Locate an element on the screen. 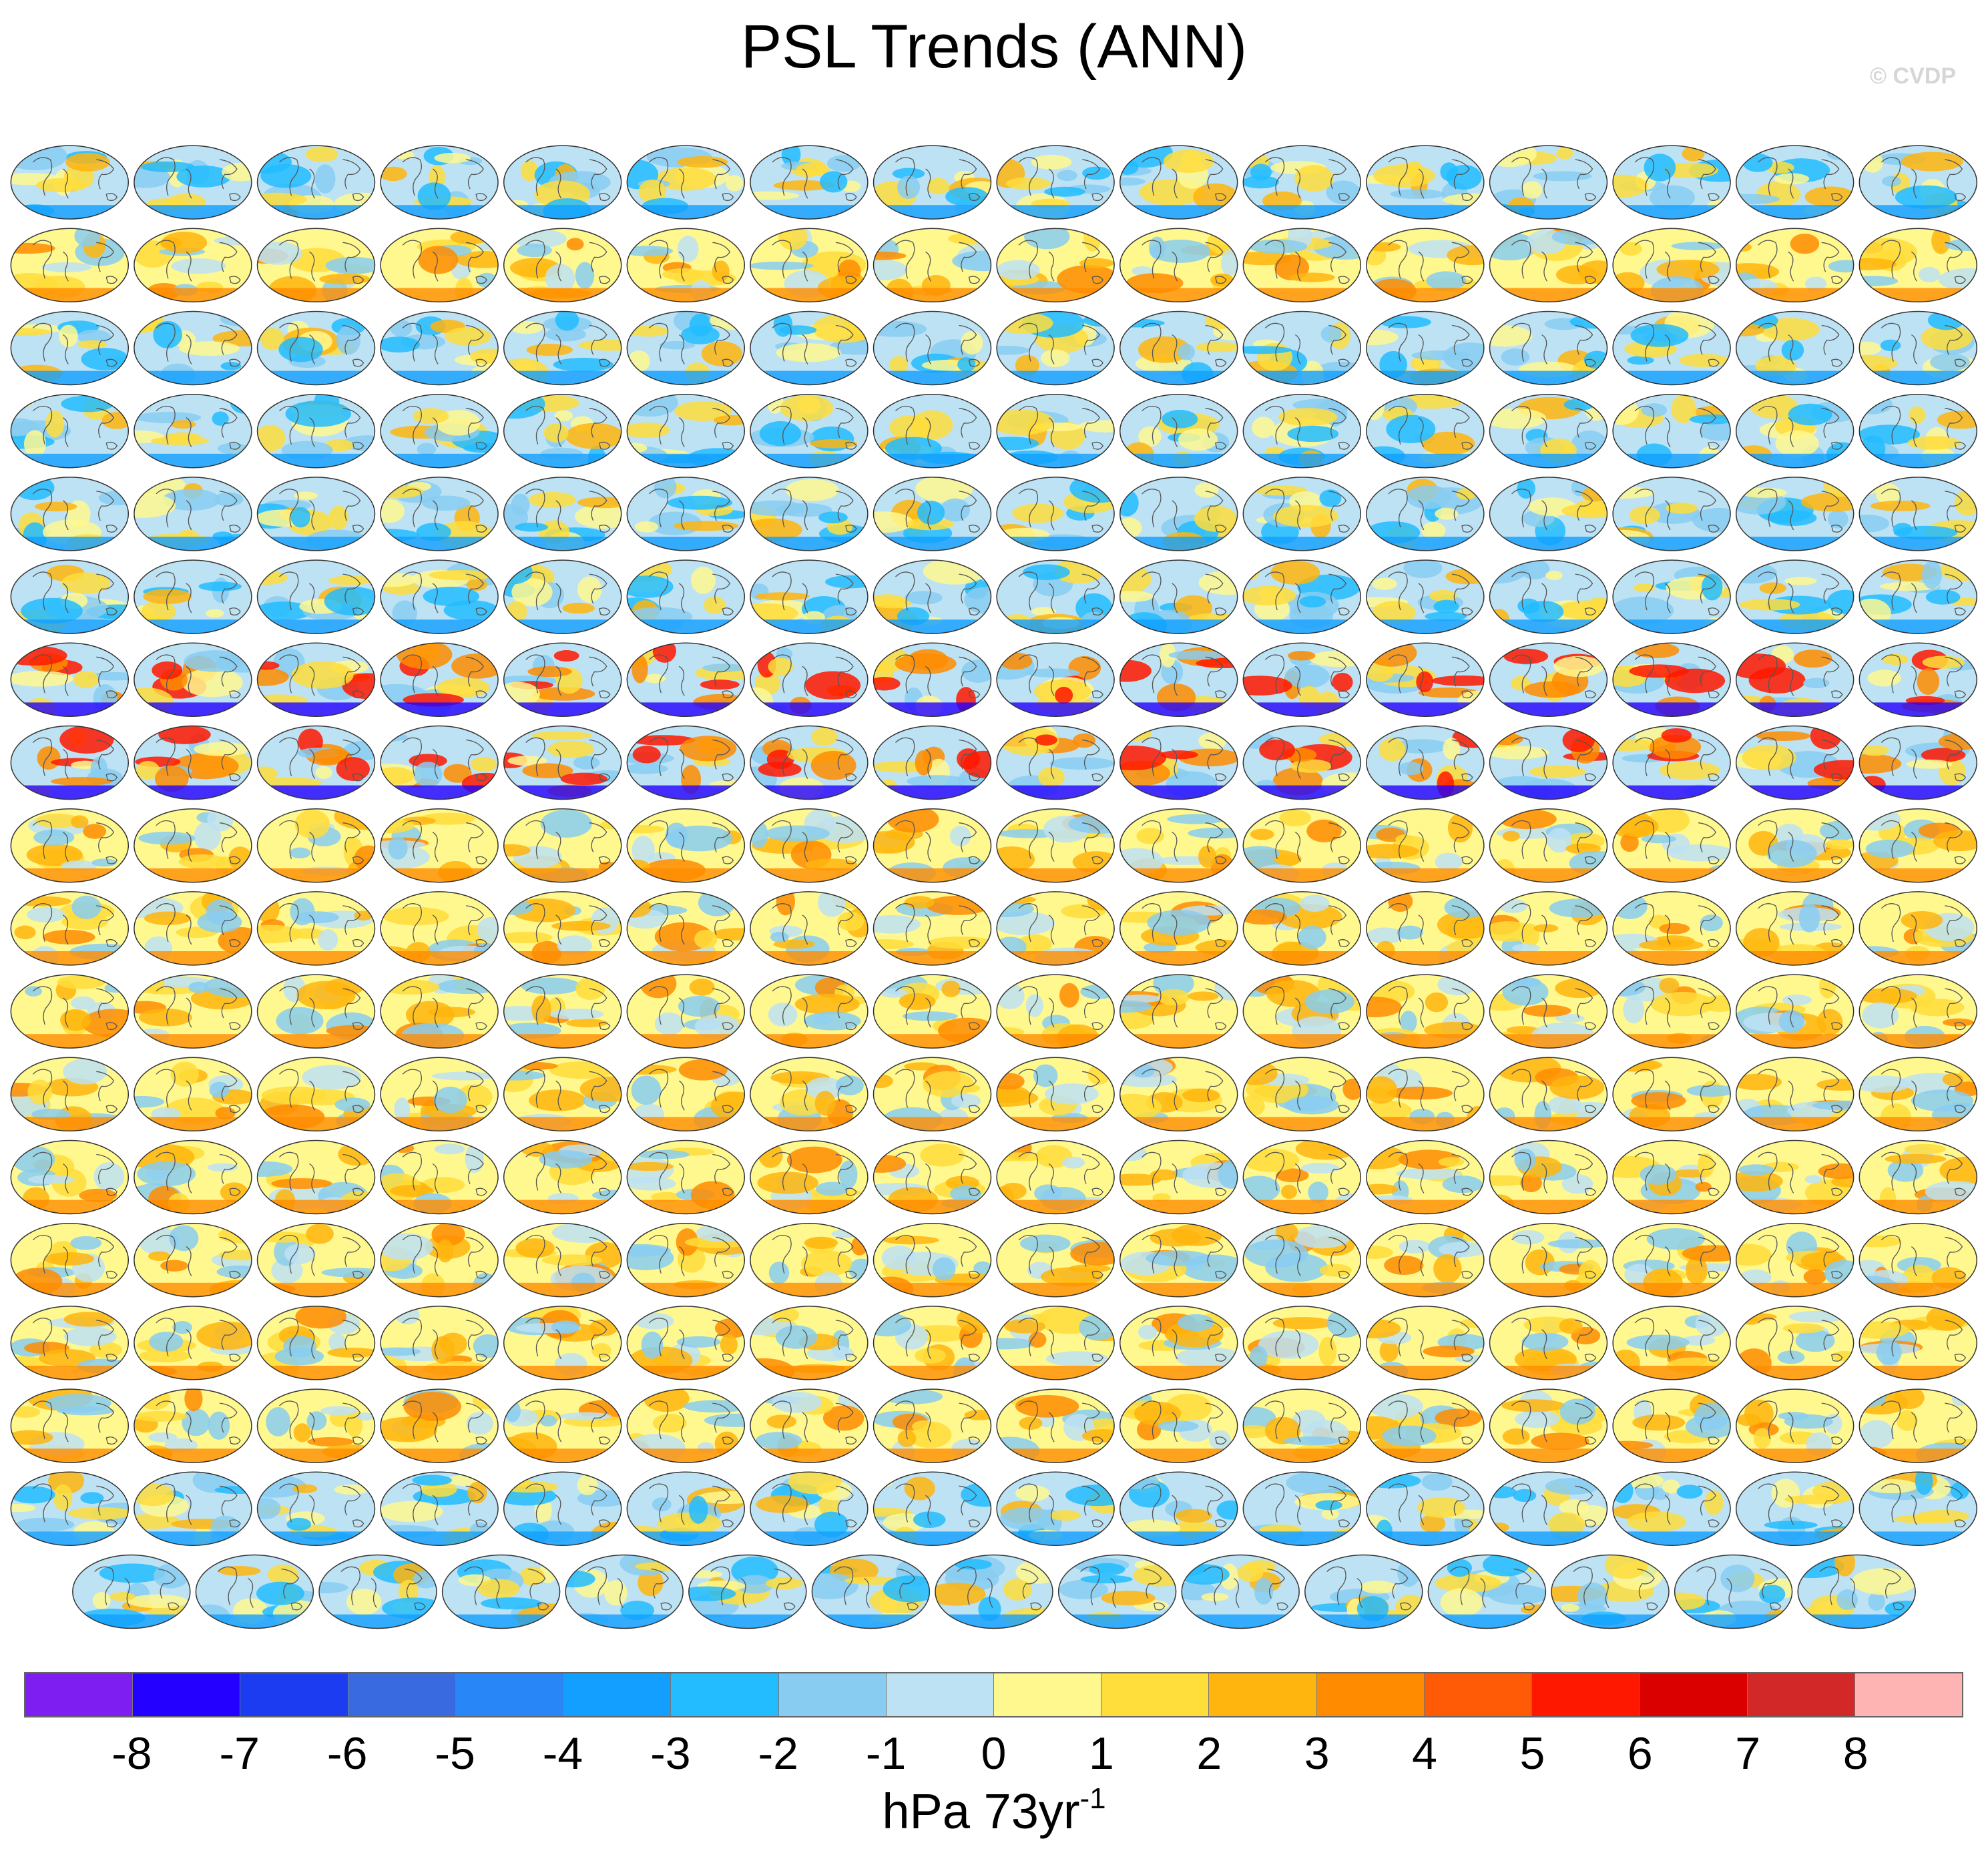 Image resolution: width=1988 pixels, height=1863 pixels. colorbar-tick-label: 1 is located at coordinates (1101, 1754).